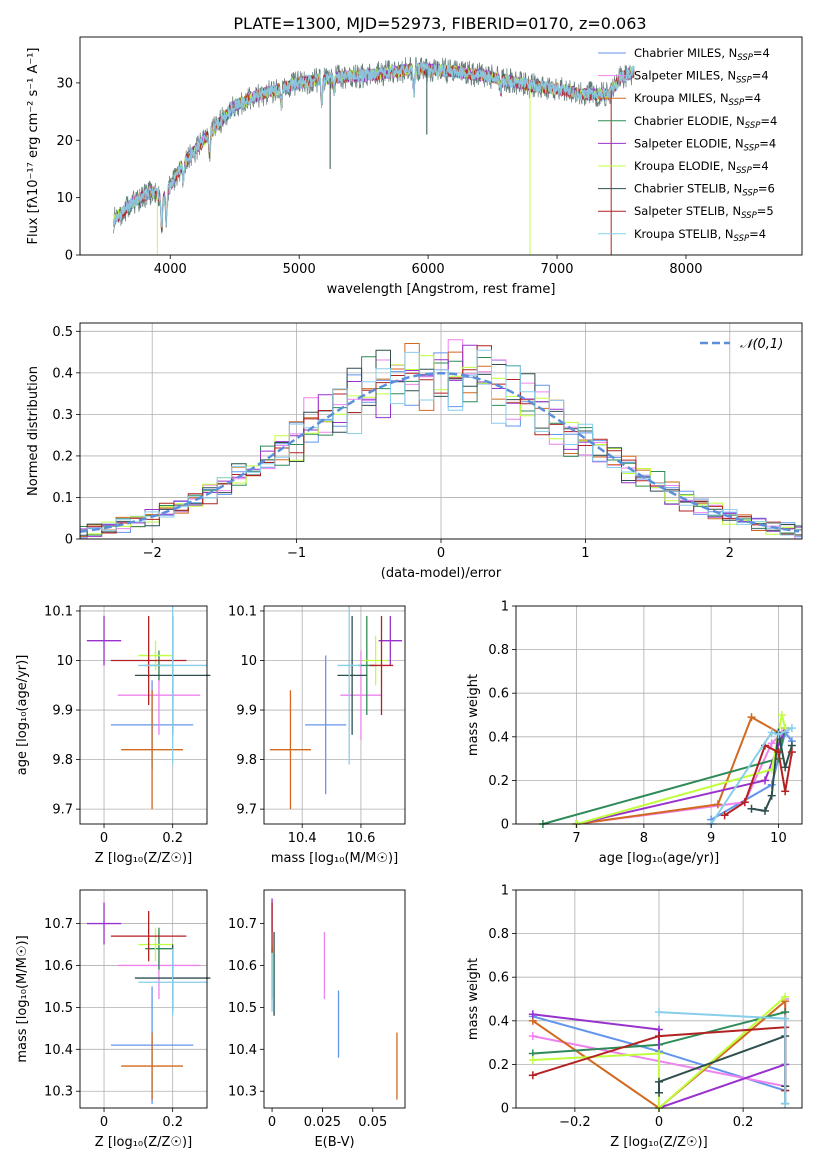 The image size is (819, 1170). I want to click on y-tick-label: 10.7, so click(242, 924).